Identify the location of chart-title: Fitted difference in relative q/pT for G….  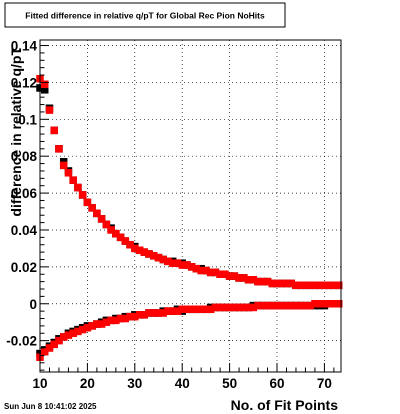
(145, 16).